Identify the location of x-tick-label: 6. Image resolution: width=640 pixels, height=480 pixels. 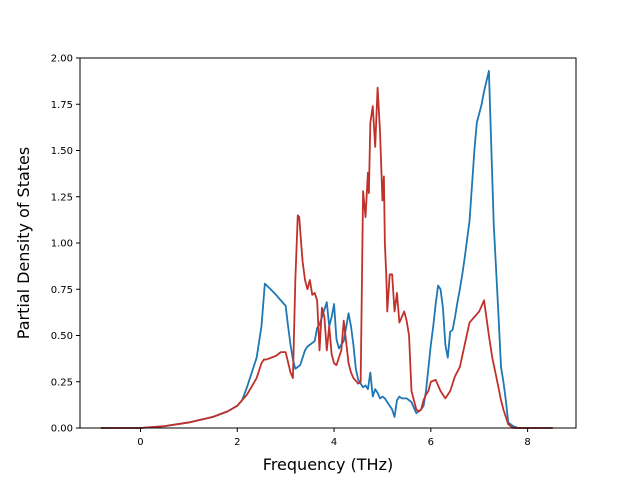
(431, 442).